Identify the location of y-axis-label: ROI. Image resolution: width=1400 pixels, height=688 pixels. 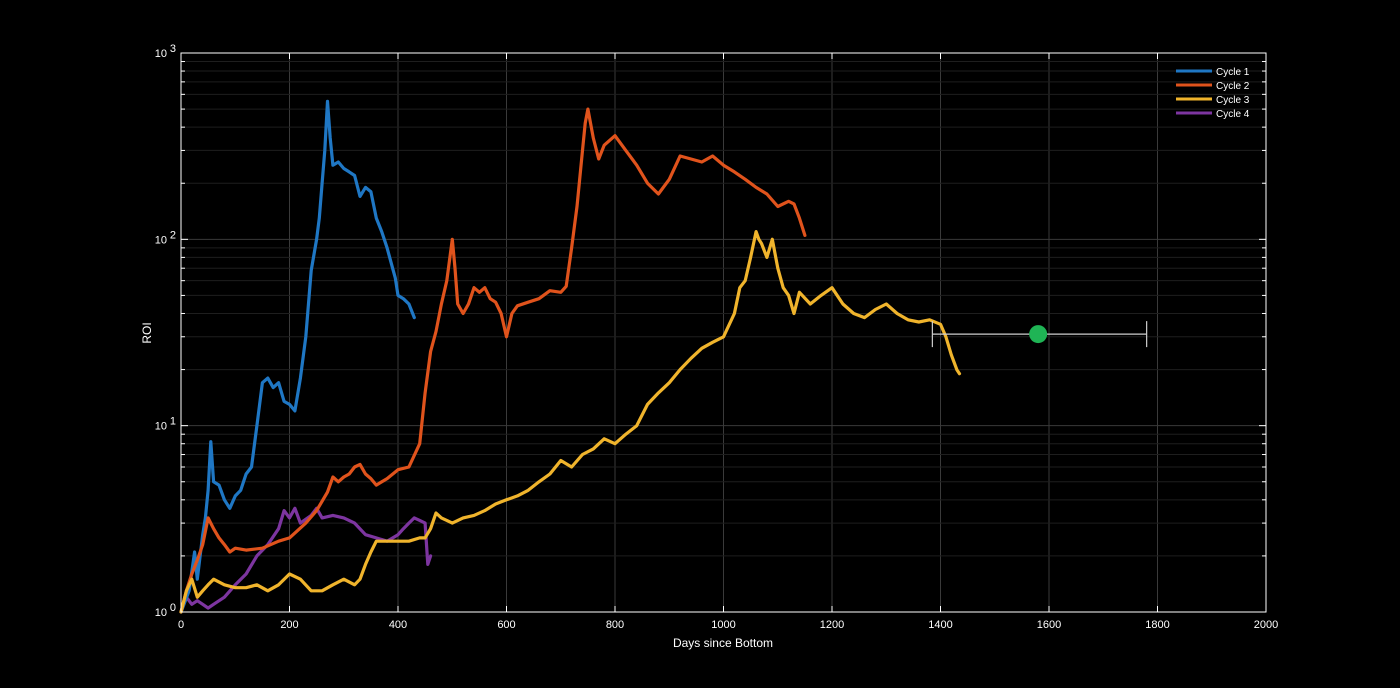
(147, 332).